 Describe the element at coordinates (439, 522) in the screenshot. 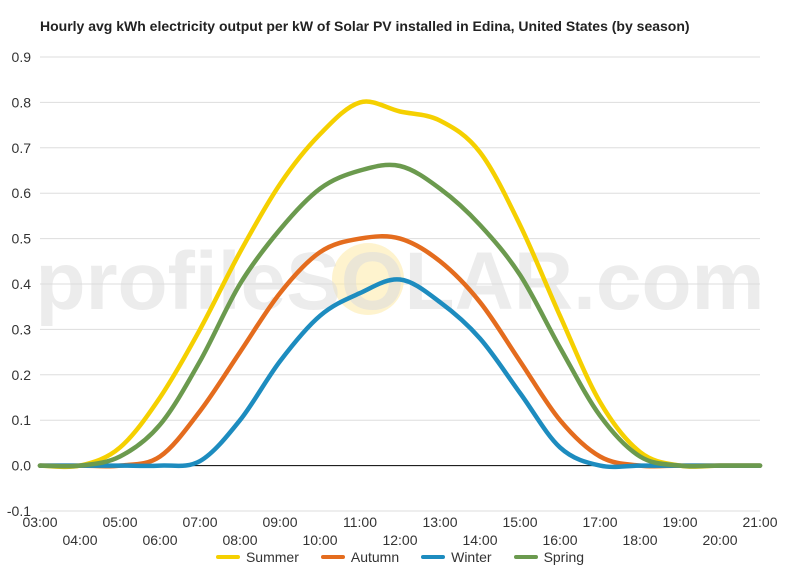

I see `x-tick-label: 13:00` at that location.